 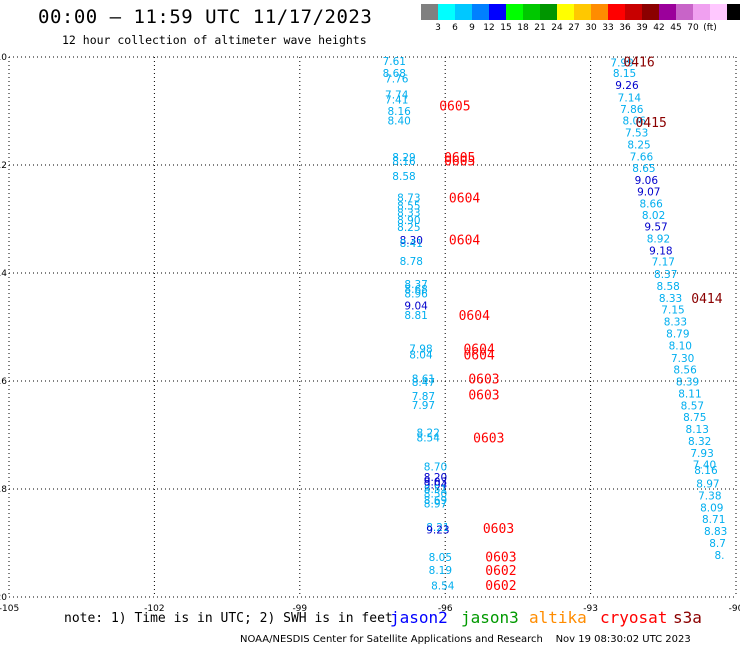 I want to click on color-scale-label: 36, so click(x=625, y=28).